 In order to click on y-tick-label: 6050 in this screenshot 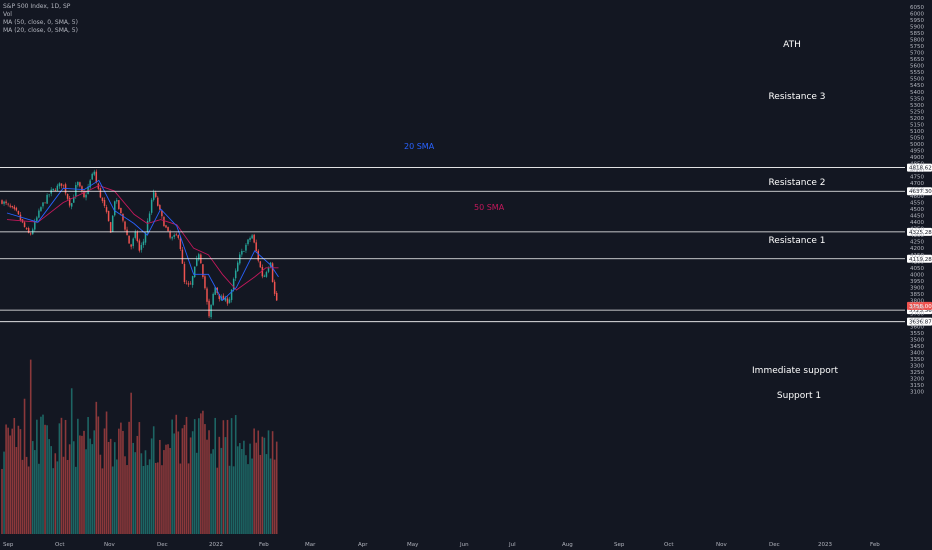, I will do `click(917, 8)`.